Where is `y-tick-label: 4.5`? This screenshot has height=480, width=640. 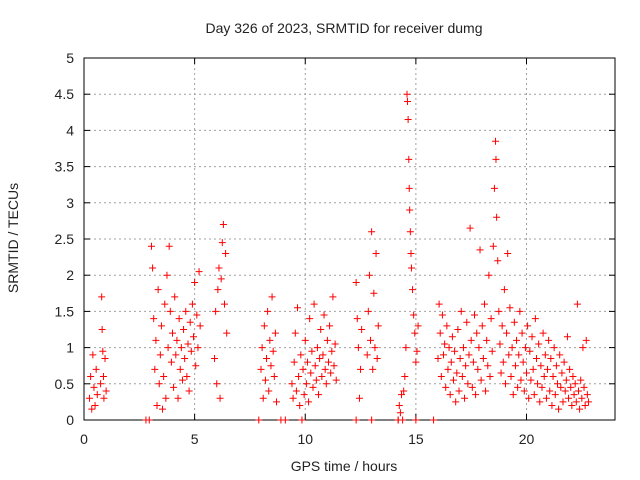
y-tick-label: 4.5 is located at coordinates (65, 94).